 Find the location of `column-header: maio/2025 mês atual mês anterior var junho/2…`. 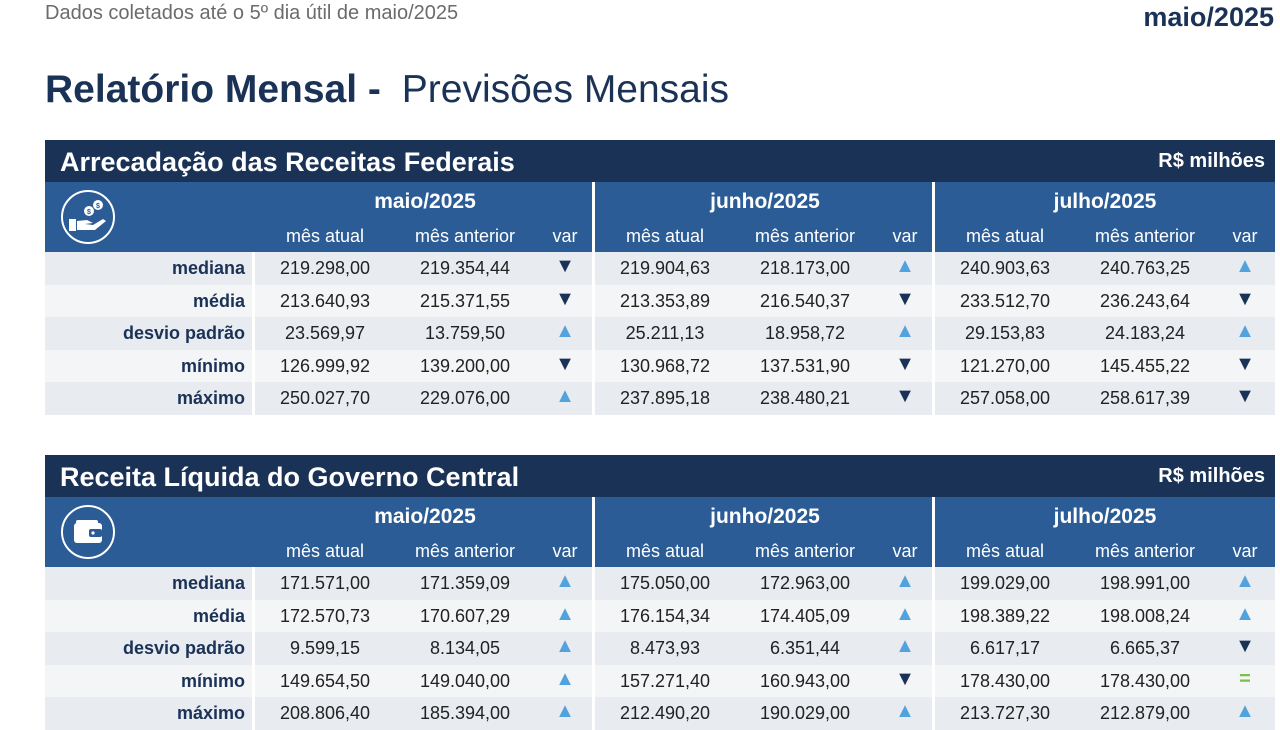

column-header: maio/2025 mês atual mês anterior var junho/2… is located at coordinates (660, 532).